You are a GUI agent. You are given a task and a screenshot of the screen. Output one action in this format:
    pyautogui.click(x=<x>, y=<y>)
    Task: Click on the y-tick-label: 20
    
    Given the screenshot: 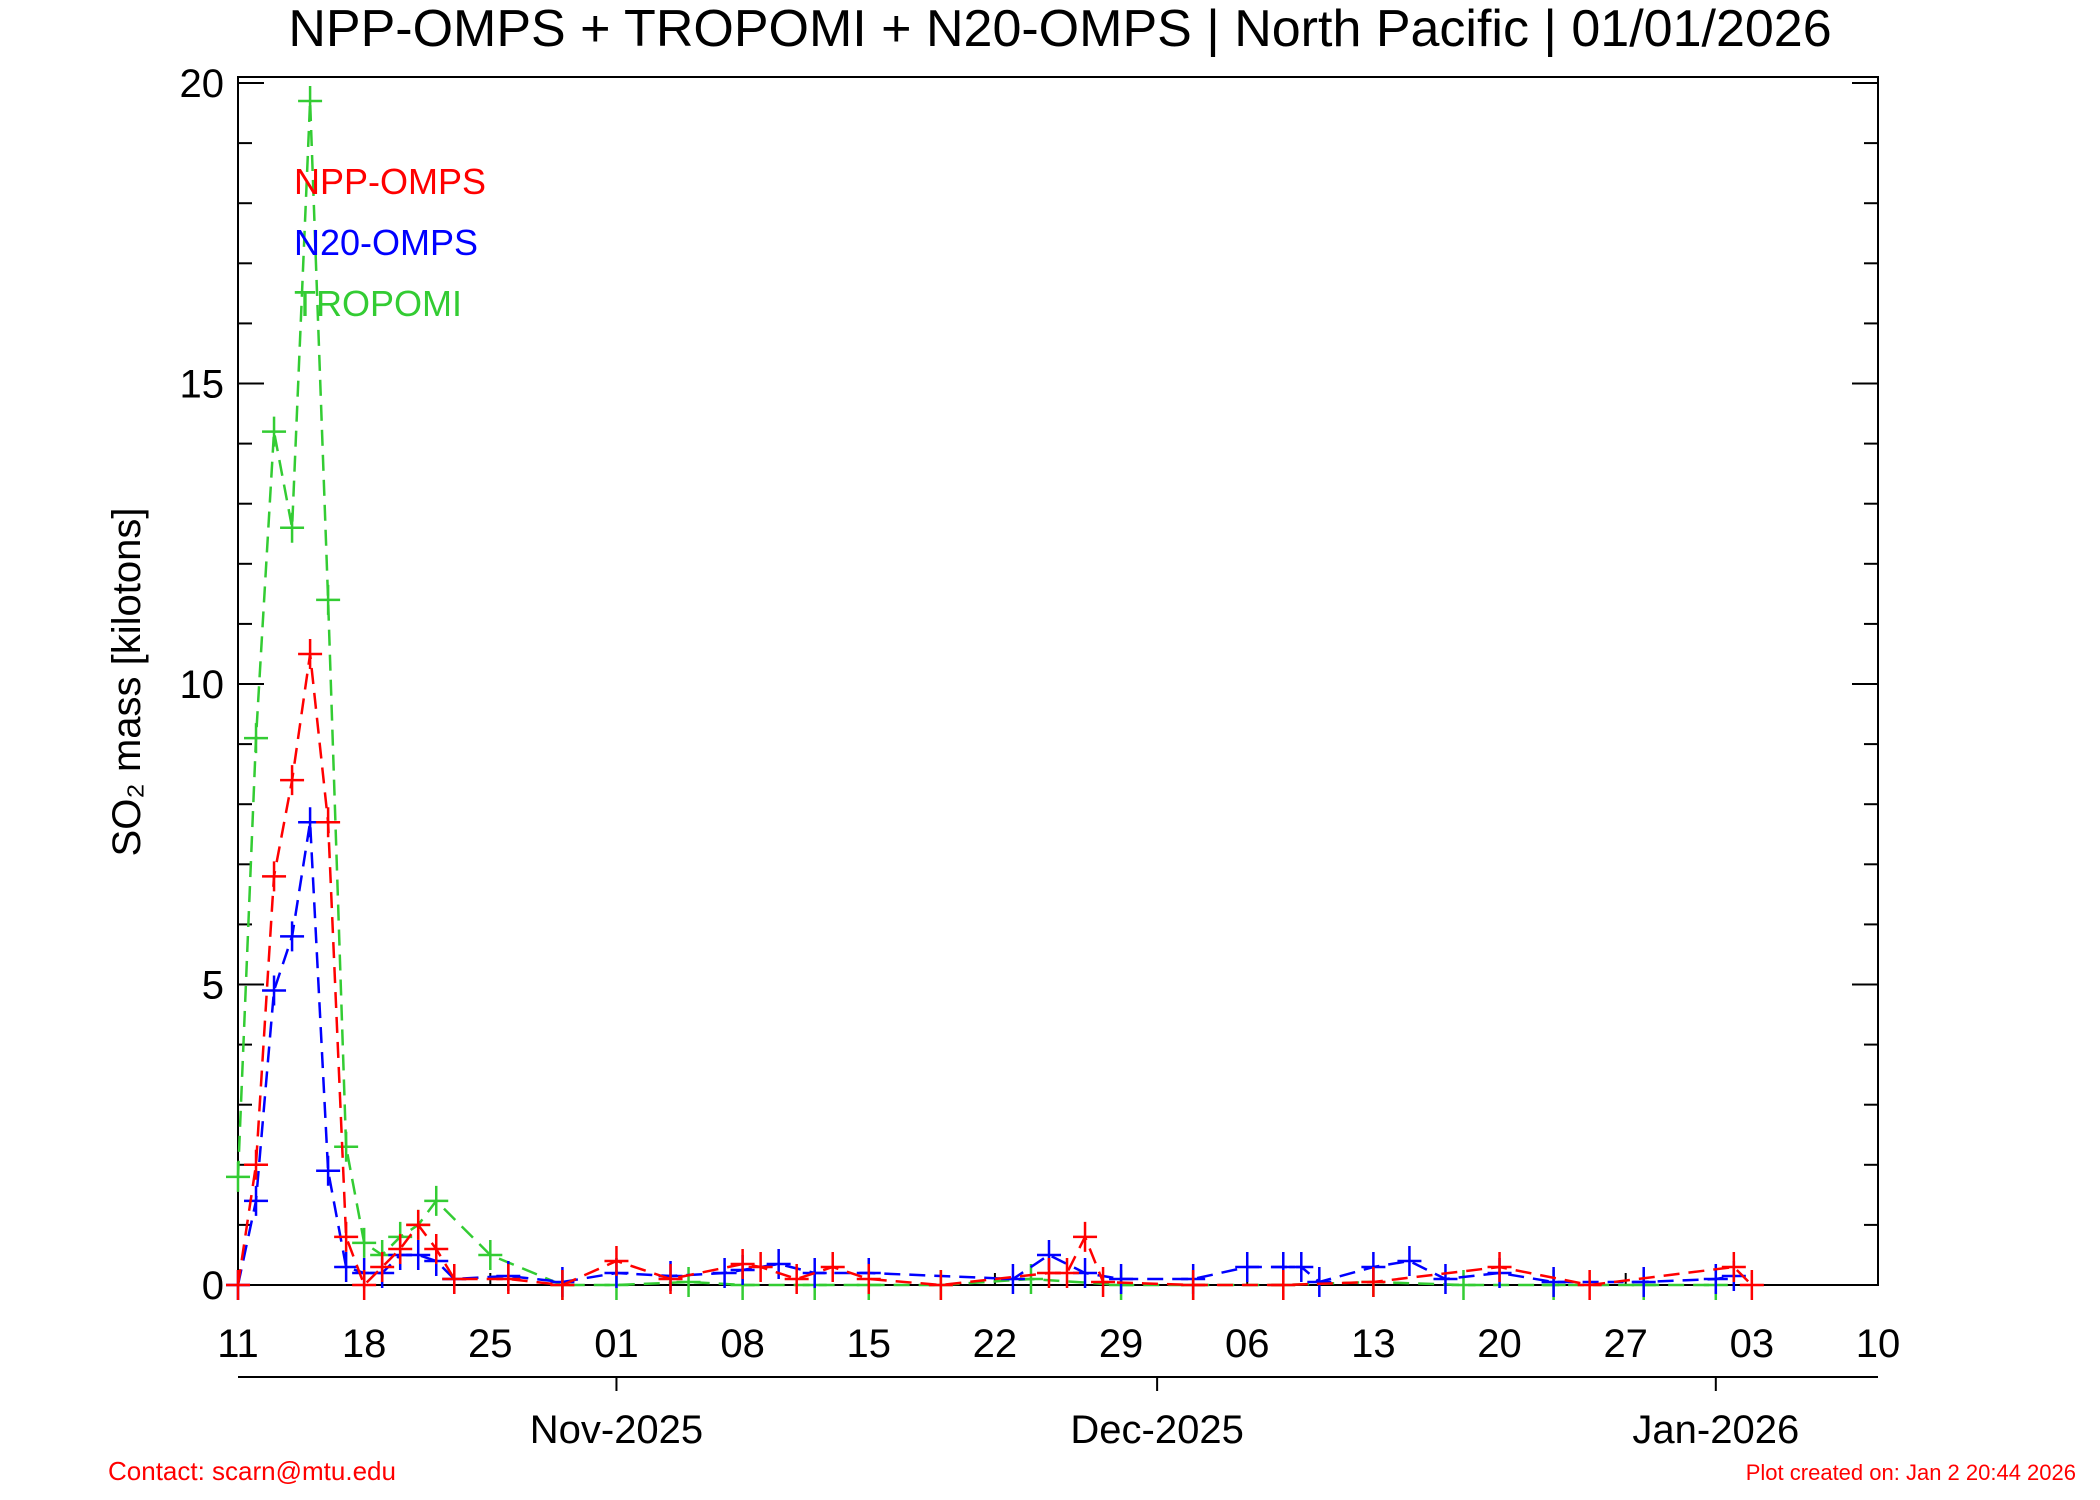 What is the action you would take?
    pyautogui.click(x=202, y=84)
    